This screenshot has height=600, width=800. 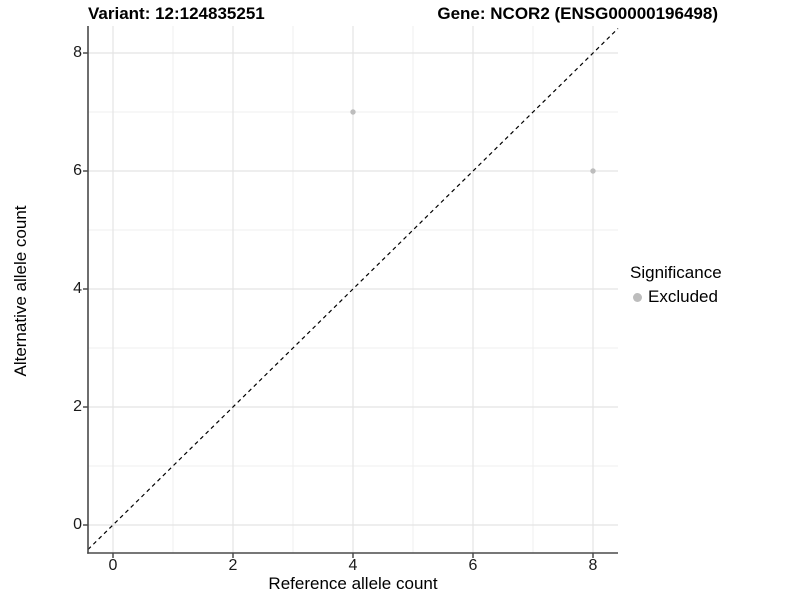 What do you see at coordinates (176, 13) in the screenshot?
I see `variant-title: Variant: 12:124835251` at bounding box center [176, 13].